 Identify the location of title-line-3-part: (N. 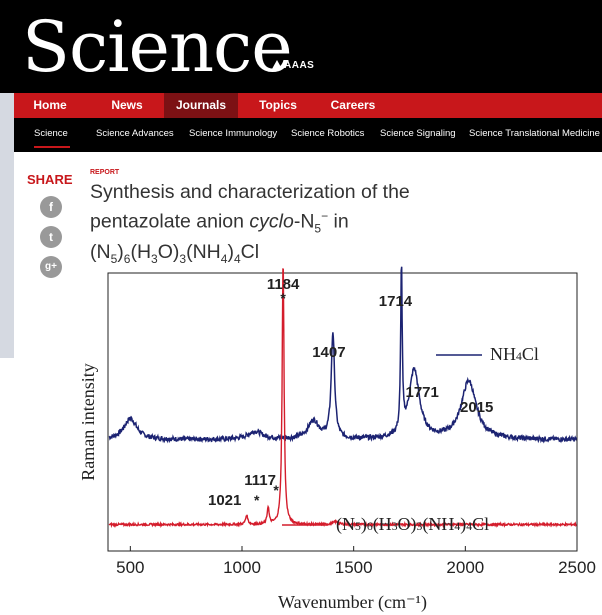
(100, 252).